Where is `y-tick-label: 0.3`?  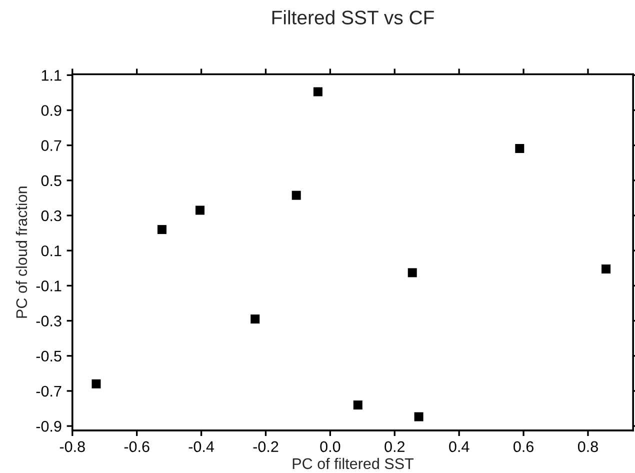
y-tick-label: 0.3 is located at coordinates (51, 216).